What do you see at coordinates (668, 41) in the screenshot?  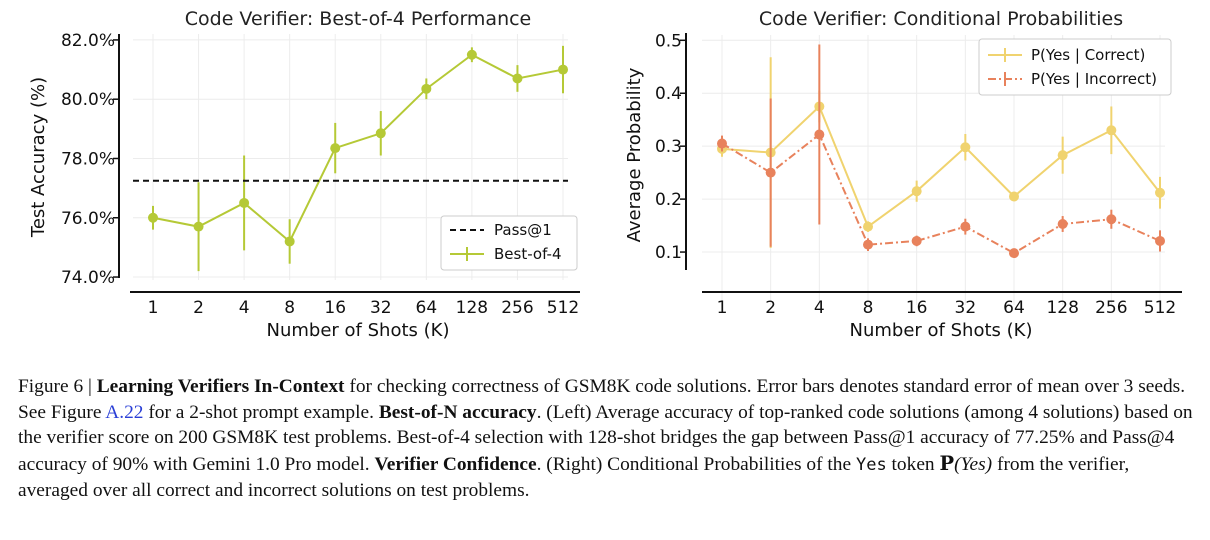 I see `y-tick-label: 0.5` at bounding box center [668, 41].